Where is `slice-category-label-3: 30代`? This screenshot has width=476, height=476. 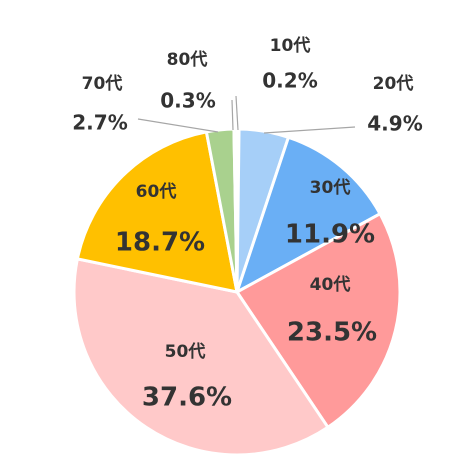
slice-category-label-3: 30代 is located at coordinates (330, 187).